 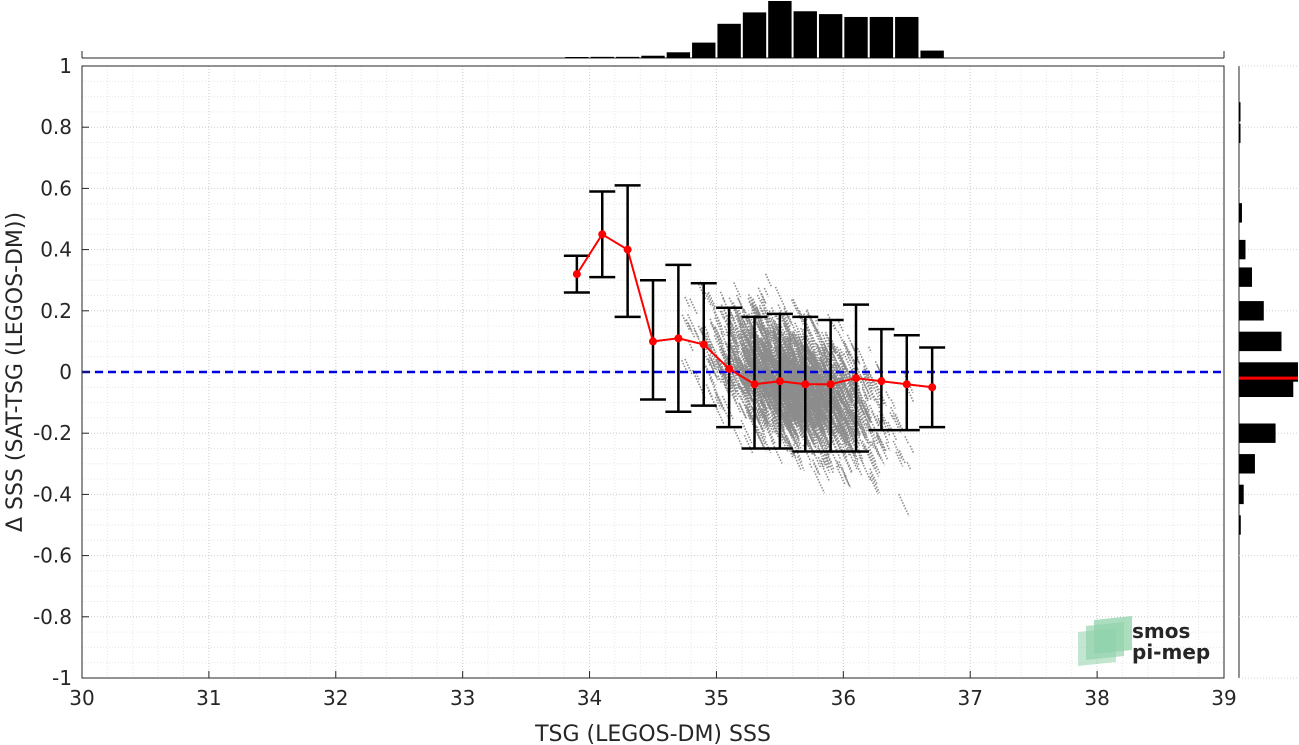 What do you see at coordinates (56, 188) in the screenshot?
I see `y-tick-label: 0.6` at bounding box center [56, 188].